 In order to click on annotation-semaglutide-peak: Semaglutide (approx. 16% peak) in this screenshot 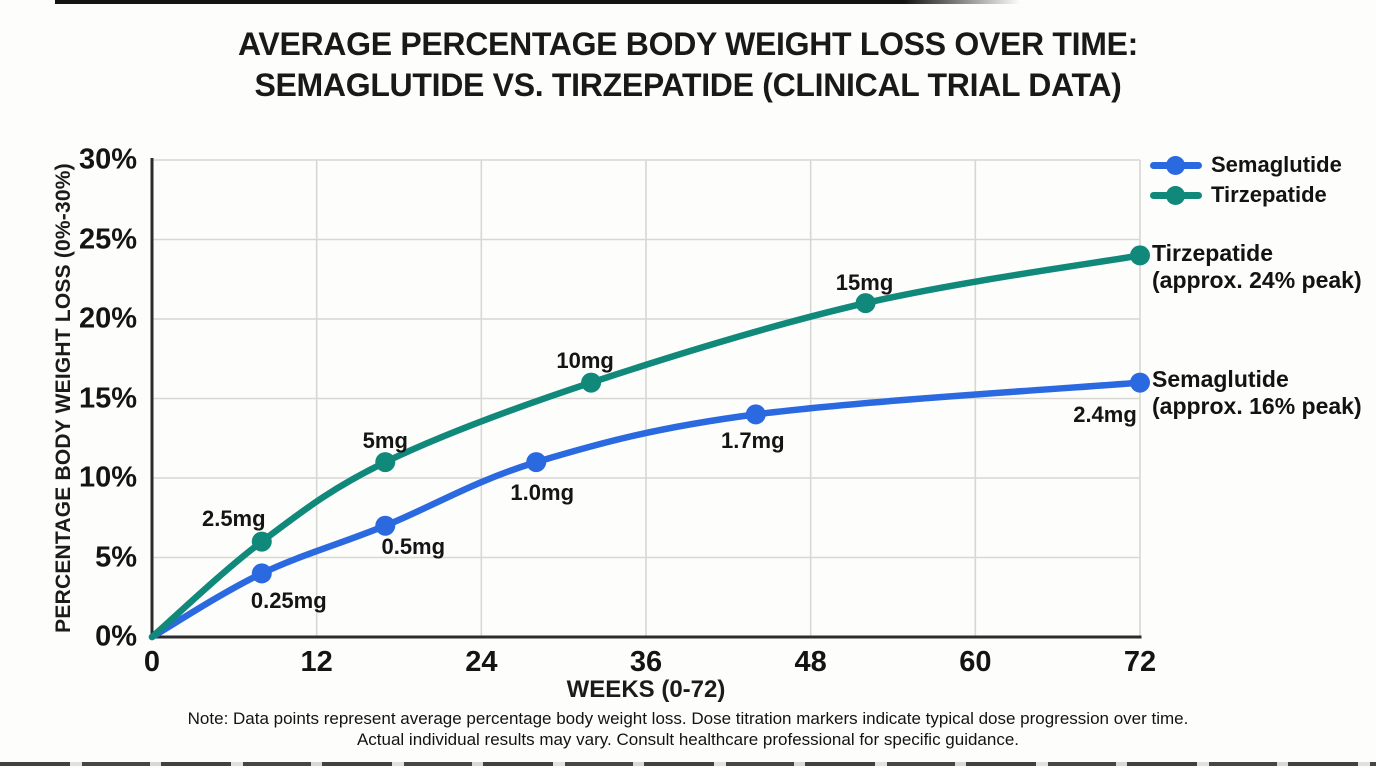, I will do `click(1257, 393)`.